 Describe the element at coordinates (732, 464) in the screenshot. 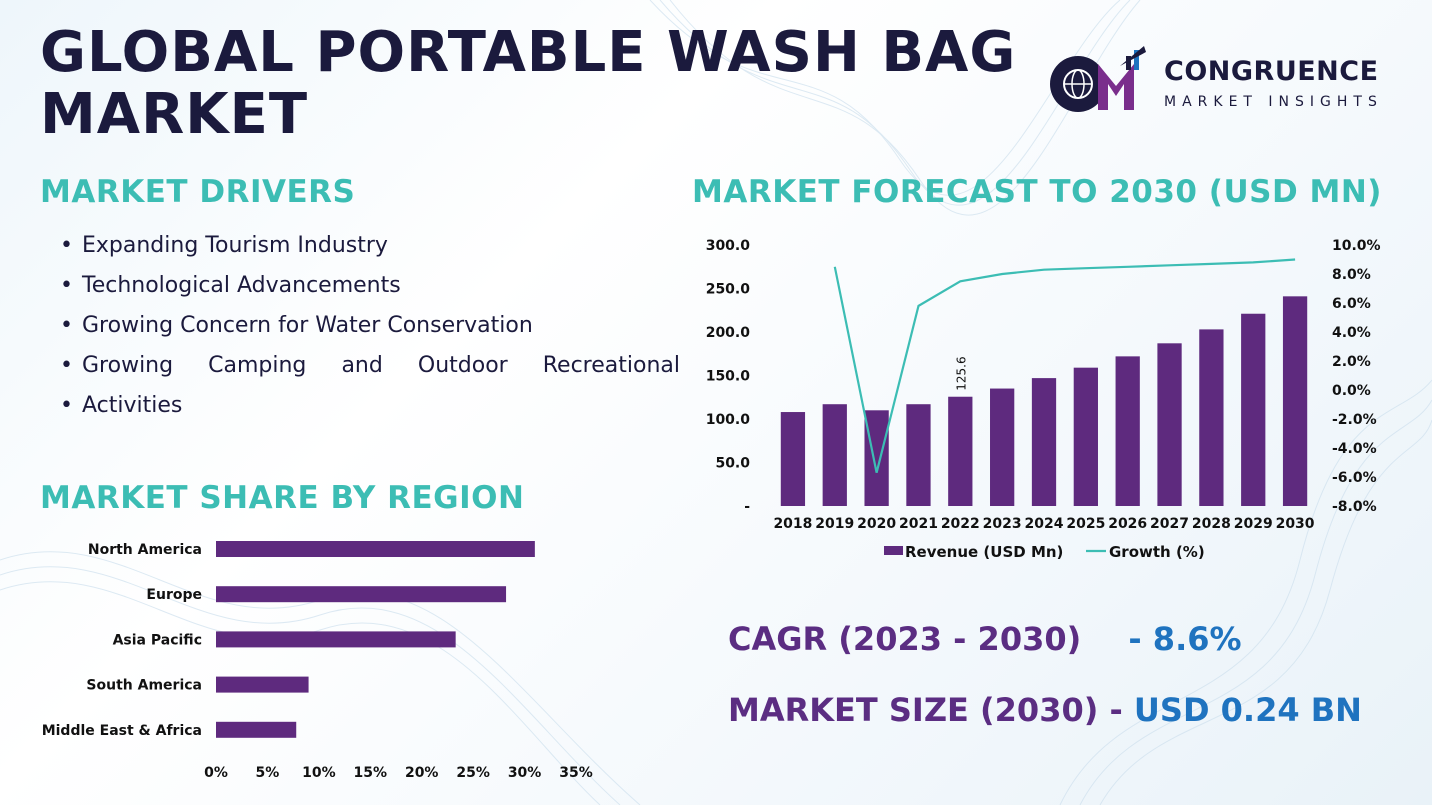

I see `left-tick-label: 50.0` at that location.